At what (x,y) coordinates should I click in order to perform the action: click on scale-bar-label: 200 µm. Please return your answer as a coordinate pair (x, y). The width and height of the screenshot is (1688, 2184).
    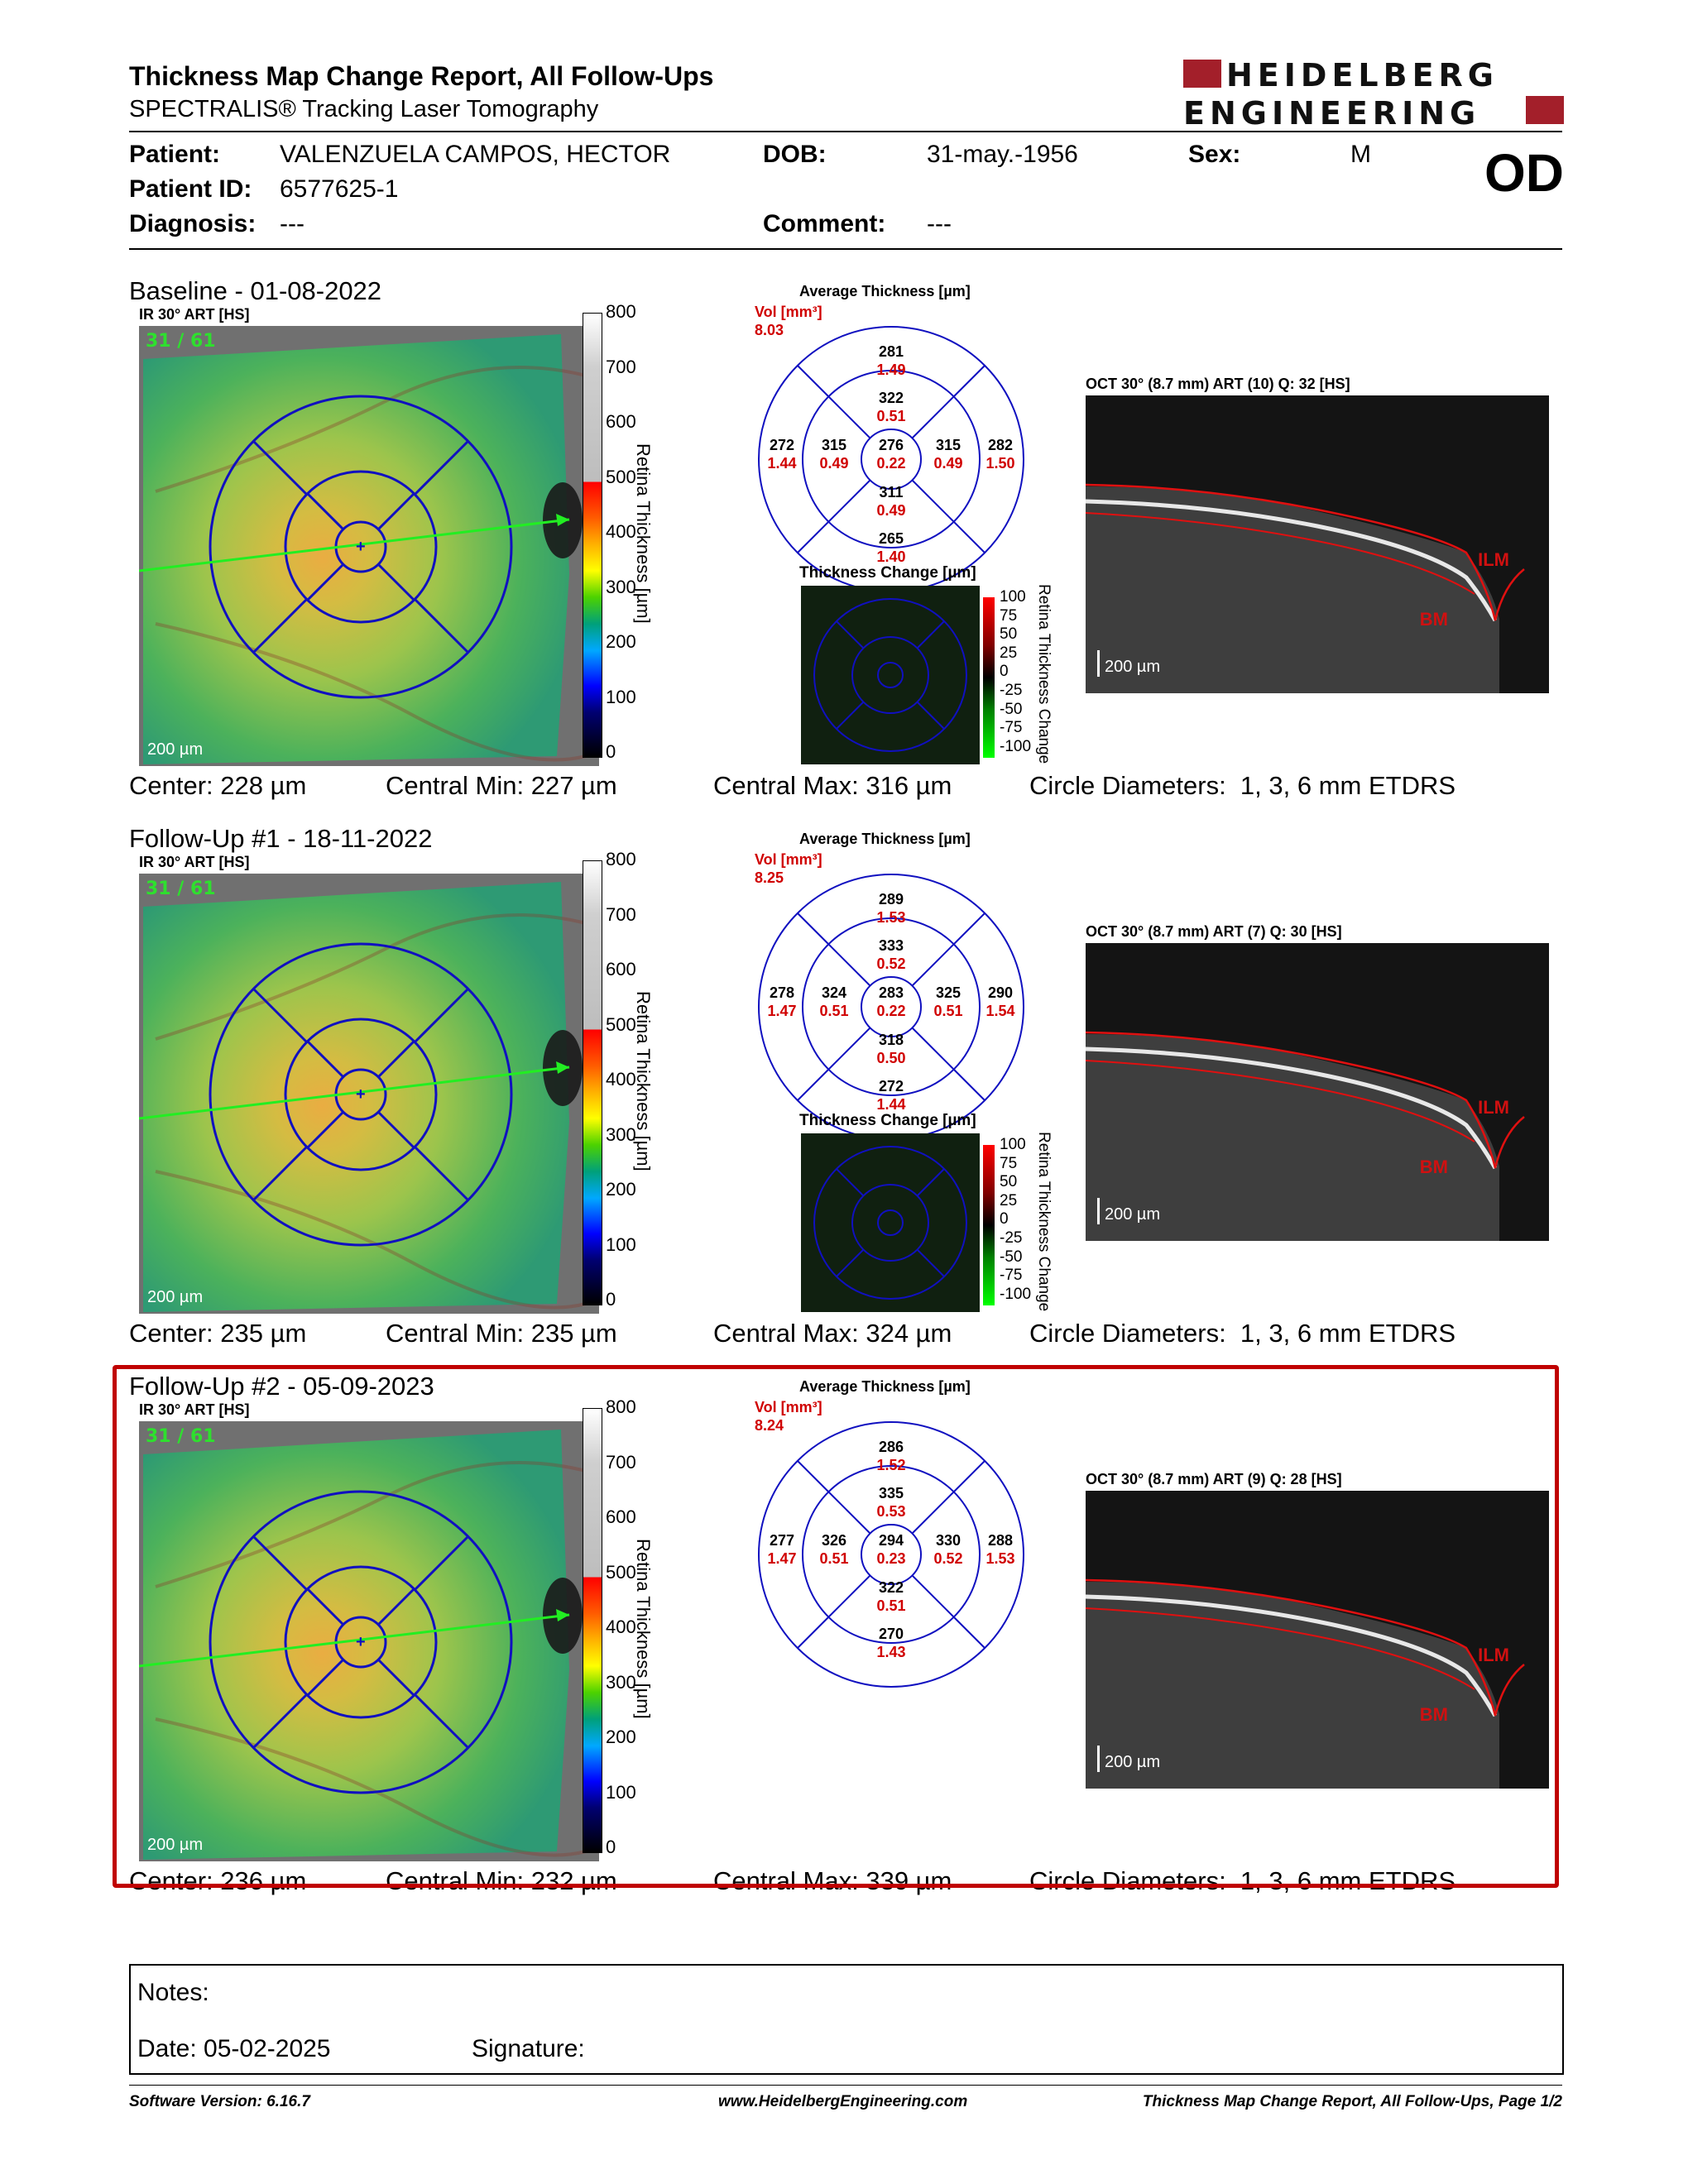
    Looking at the image, I should click on (175, 749).